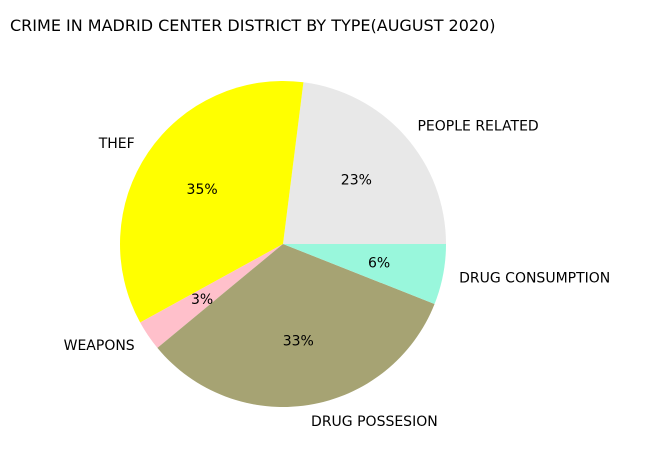  Describe the element at coordinates (99, 346) in the screenshot. I see `slice-label-weapons: WEAPONS` at that location.